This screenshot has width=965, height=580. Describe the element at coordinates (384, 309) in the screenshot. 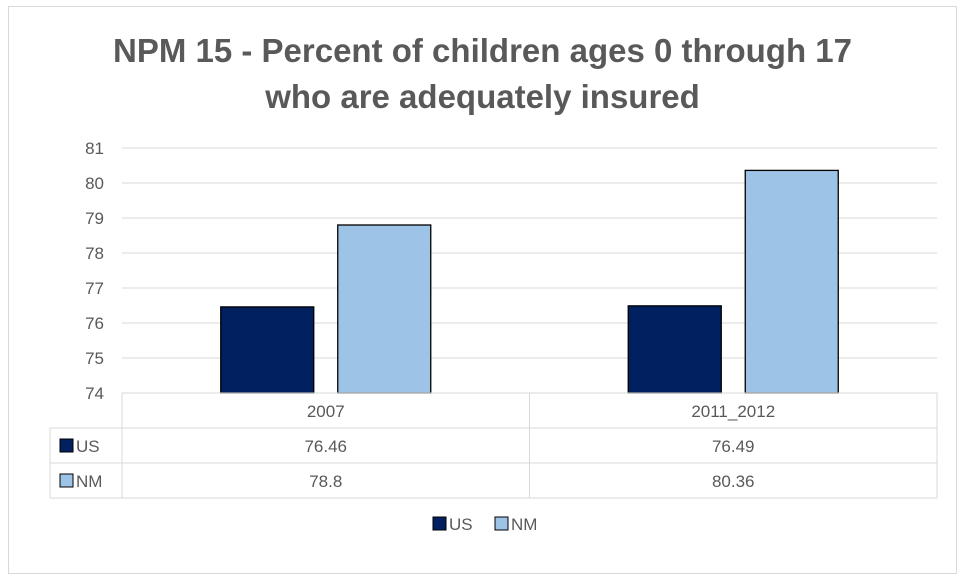

I see `bar-nm-2007` at that location.